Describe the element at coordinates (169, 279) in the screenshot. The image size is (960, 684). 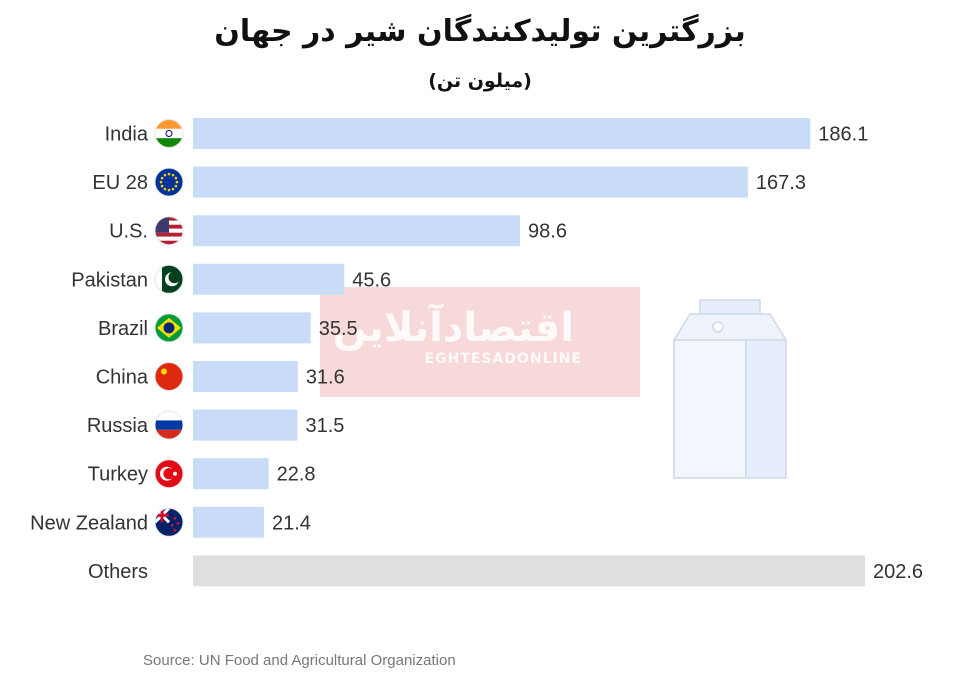
I see `pakistan-flag-icon` at that location.